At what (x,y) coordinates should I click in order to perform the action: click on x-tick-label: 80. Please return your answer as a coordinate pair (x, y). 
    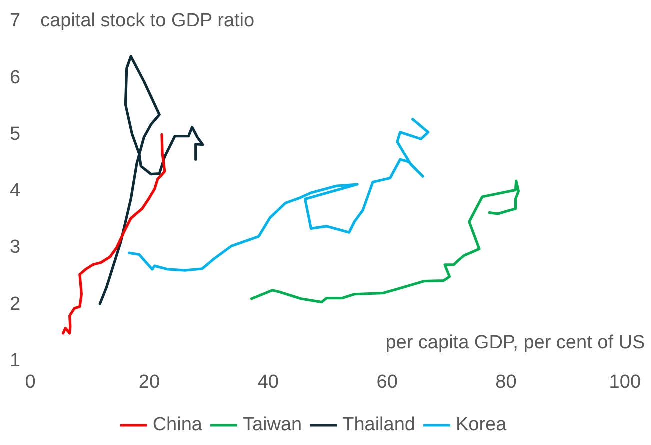
    Looking at the image, I should click on (506, 382).